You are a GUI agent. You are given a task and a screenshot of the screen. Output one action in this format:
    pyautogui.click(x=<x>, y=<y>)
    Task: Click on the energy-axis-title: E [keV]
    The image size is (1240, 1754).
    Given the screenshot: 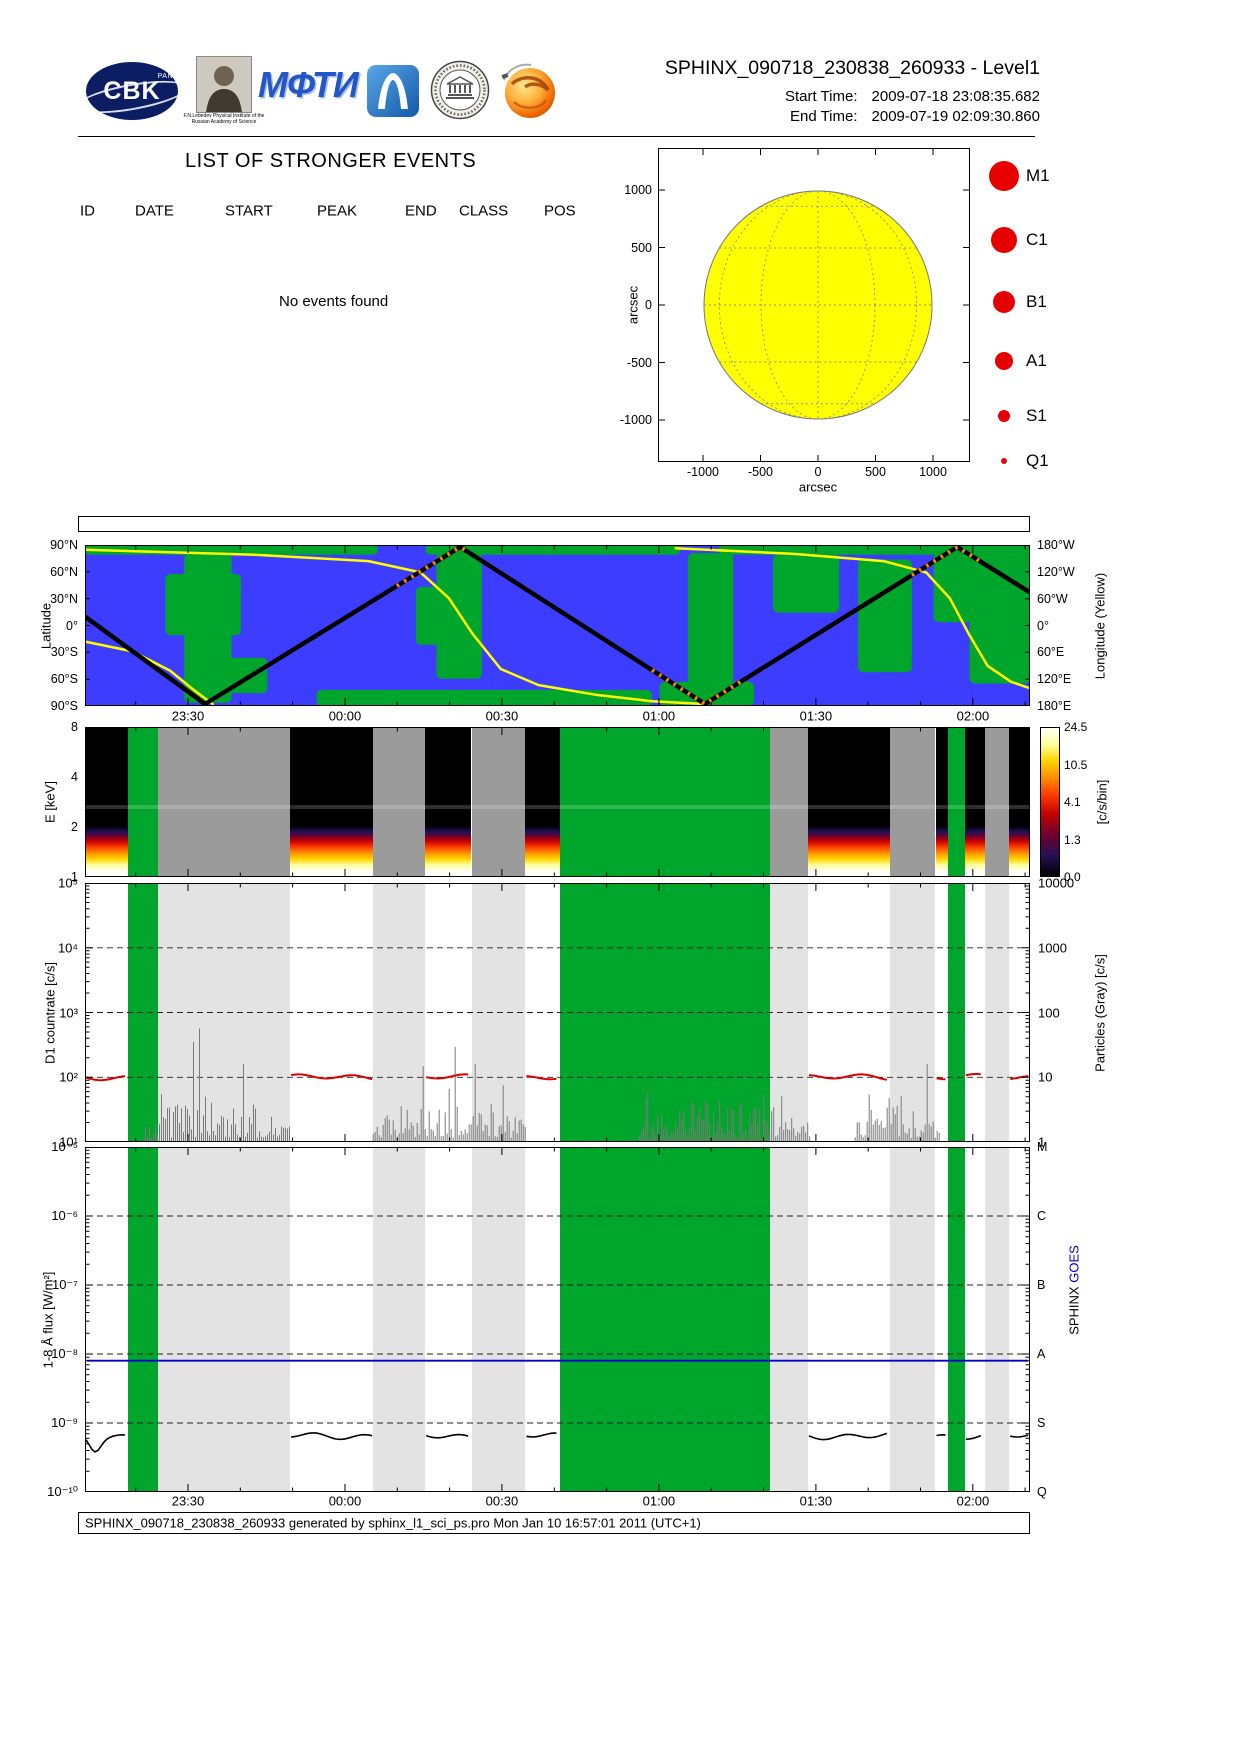 What is the action you would take?
    pyautogui.click(x=50, y=802)
    